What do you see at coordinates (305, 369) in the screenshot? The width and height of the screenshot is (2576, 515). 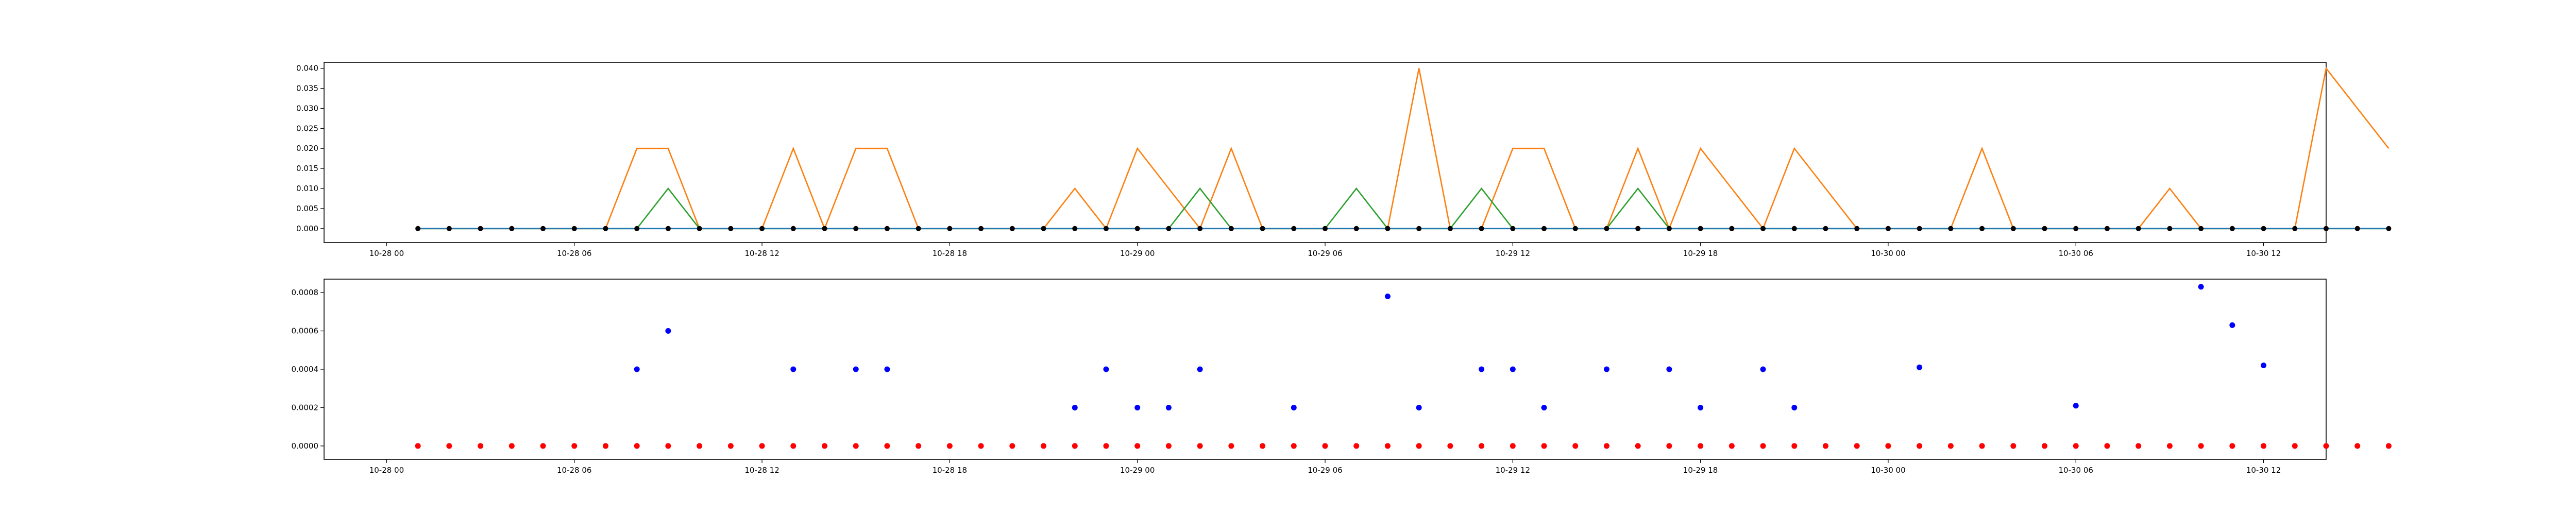 I see `y-tick-label: 0.0004` at bounding box center [305, 369].